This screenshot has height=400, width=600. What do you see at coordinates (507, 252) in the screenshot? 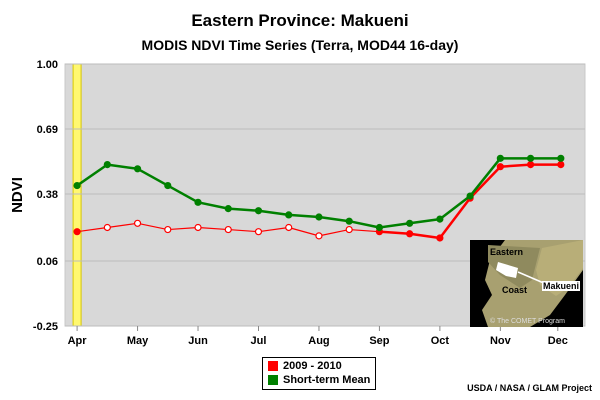
I see `inset-label-eastern: Eastern` at bounding box center [507, 252].